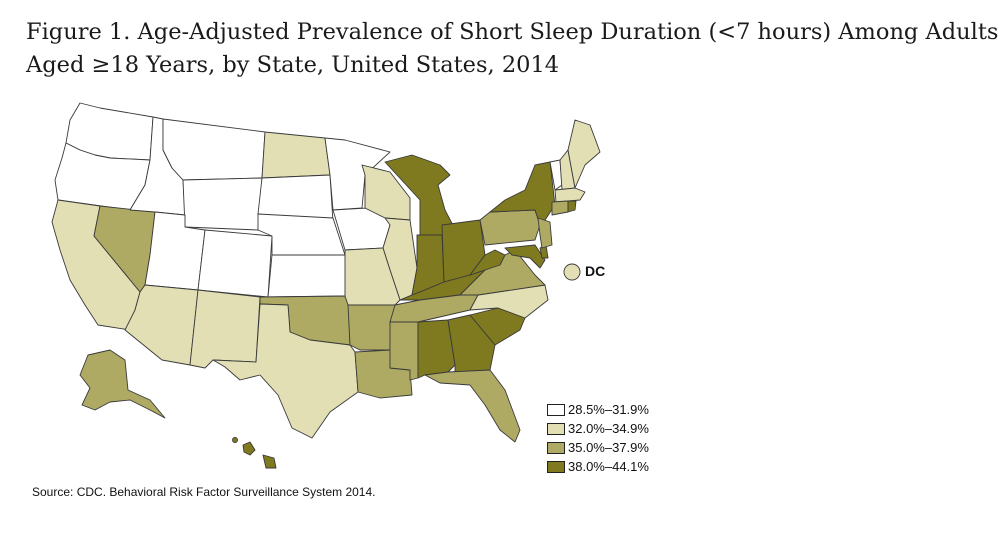 The height and width of the screenshot is (548, 1007). Describe the element at coordinates (308, 276) in the screenshot. I see `state-ks` at that location.